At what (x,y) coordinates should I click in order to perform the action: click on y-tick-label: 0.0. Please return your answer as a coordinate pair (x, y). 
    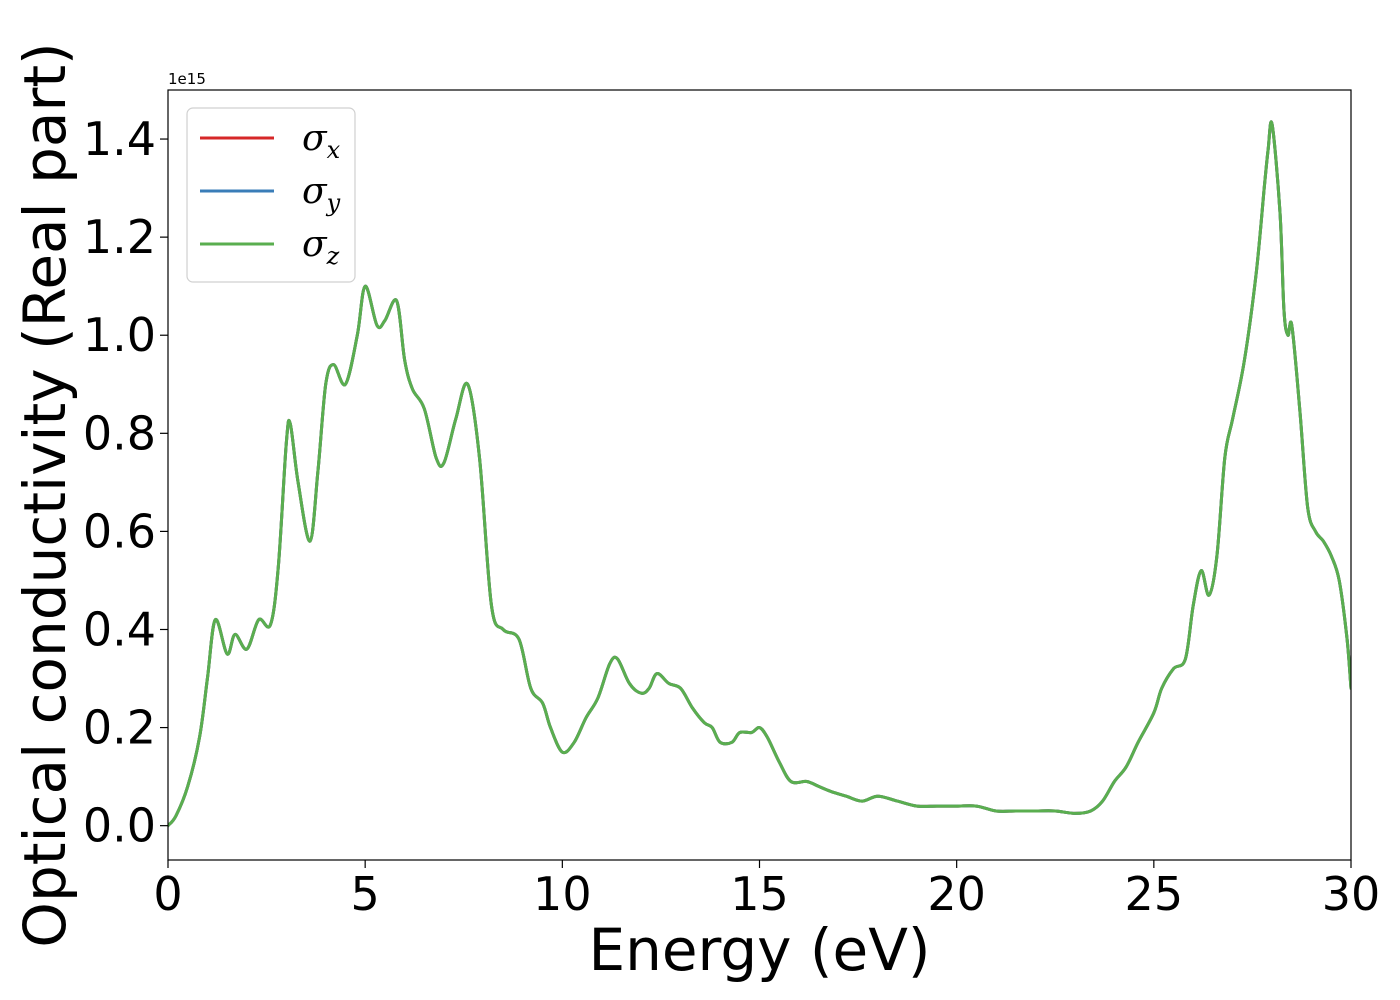
    Looking at the image, I should click on (119, 826).